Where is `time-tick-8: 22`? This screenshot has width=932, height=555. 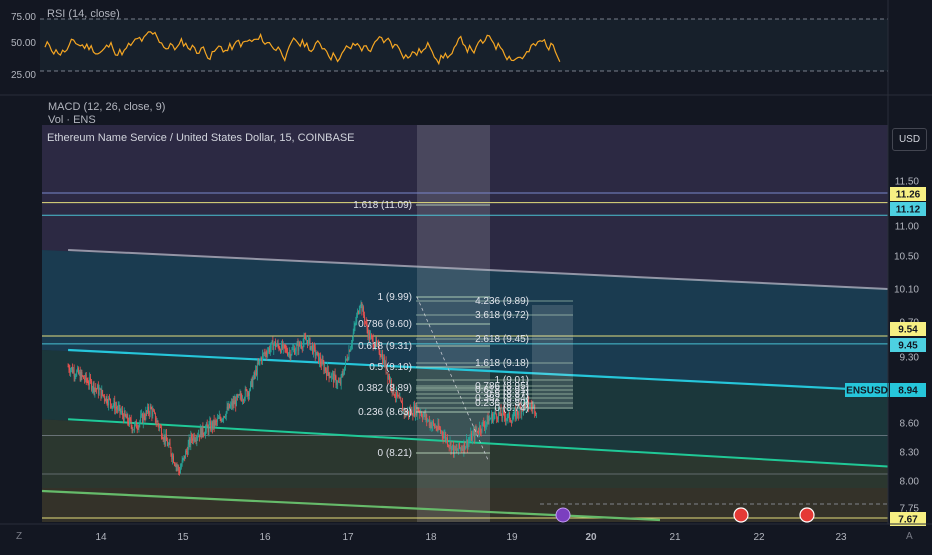
time-tick-8: 22 is located at coordinates (759, 537).